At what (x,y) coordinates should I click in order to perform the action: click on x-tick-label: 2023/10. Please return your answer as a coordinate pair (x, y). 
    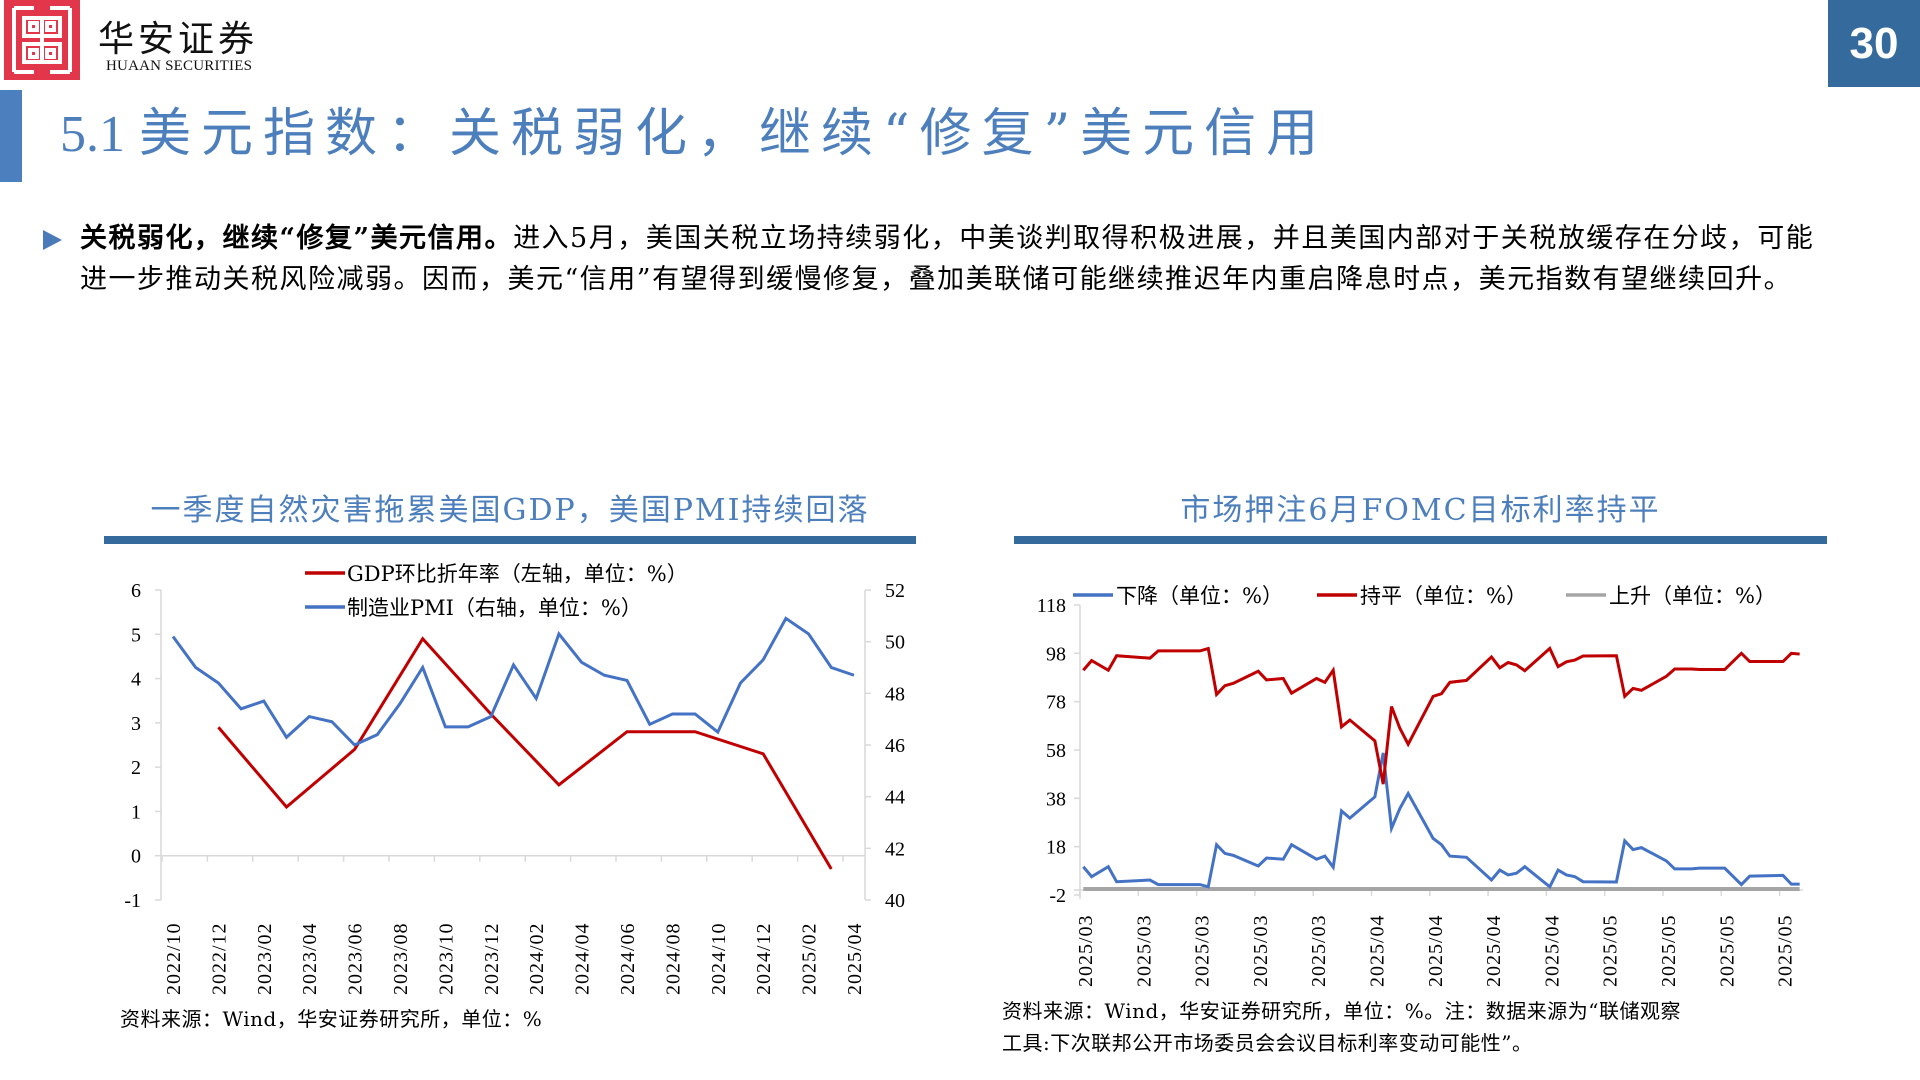
    Looking at the image, I should click on (446, 958).